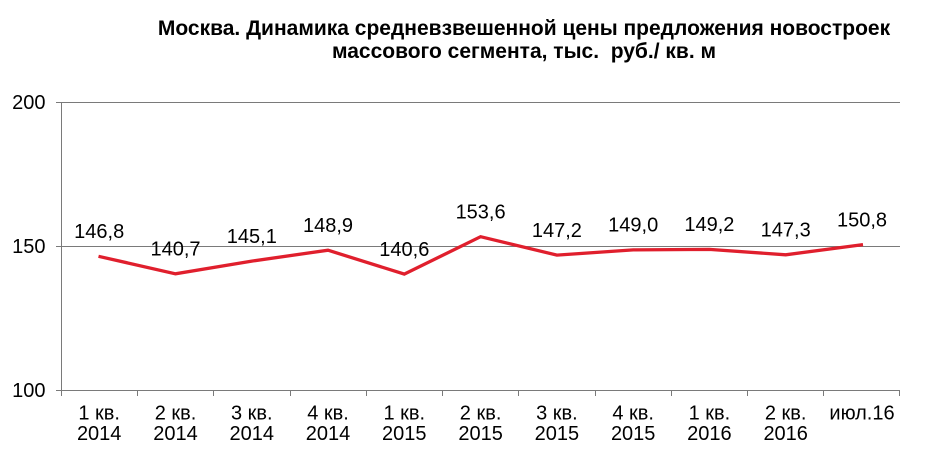  I want to click on svg-text: июл.16, so click(861, 414).